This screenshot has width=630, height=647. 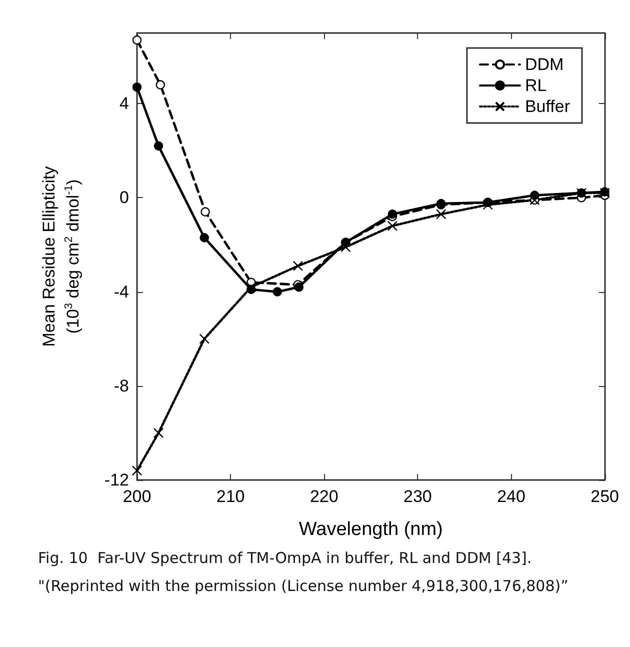 What do you see at coordinates (511, 496) in the screenshot?
I see `x-tick-label: 240` at bounding box center [511, 496].